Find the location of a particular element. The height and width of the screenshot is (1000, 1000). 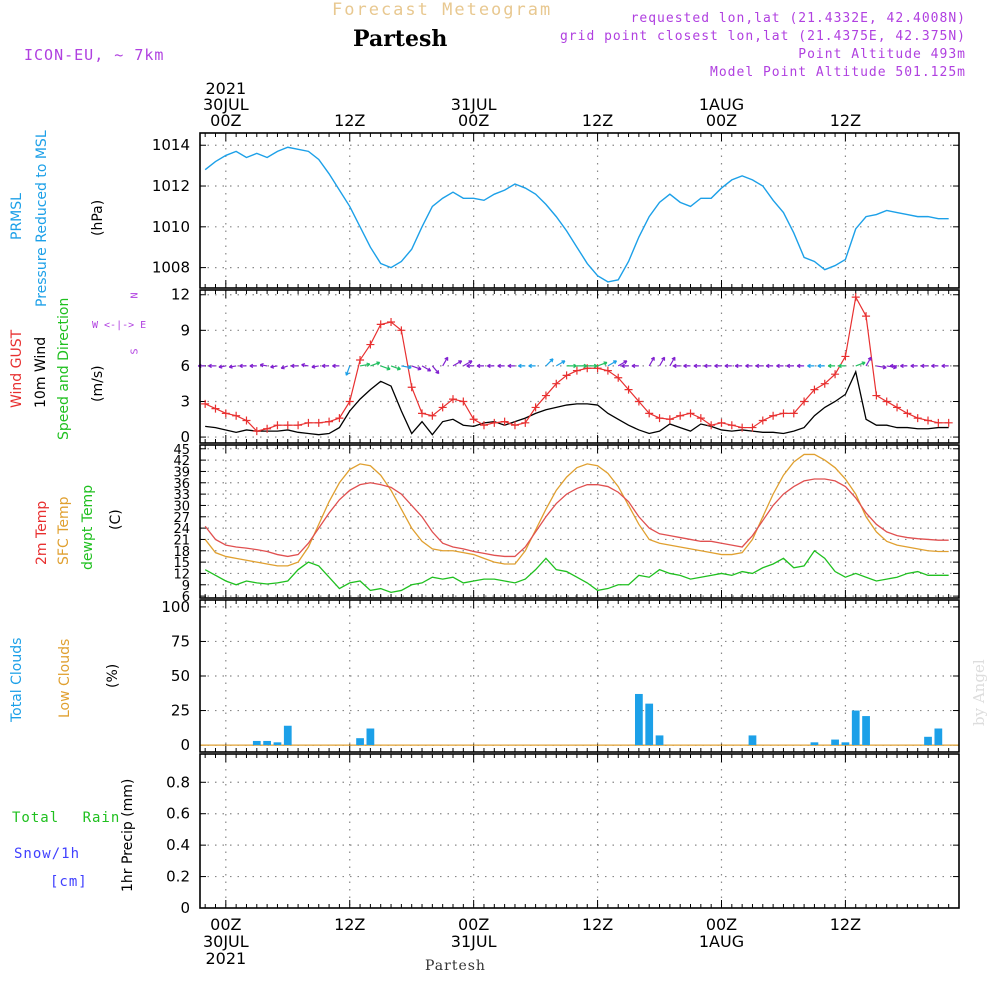

top-time-label: 2021 is located at coordinates (225, 88).